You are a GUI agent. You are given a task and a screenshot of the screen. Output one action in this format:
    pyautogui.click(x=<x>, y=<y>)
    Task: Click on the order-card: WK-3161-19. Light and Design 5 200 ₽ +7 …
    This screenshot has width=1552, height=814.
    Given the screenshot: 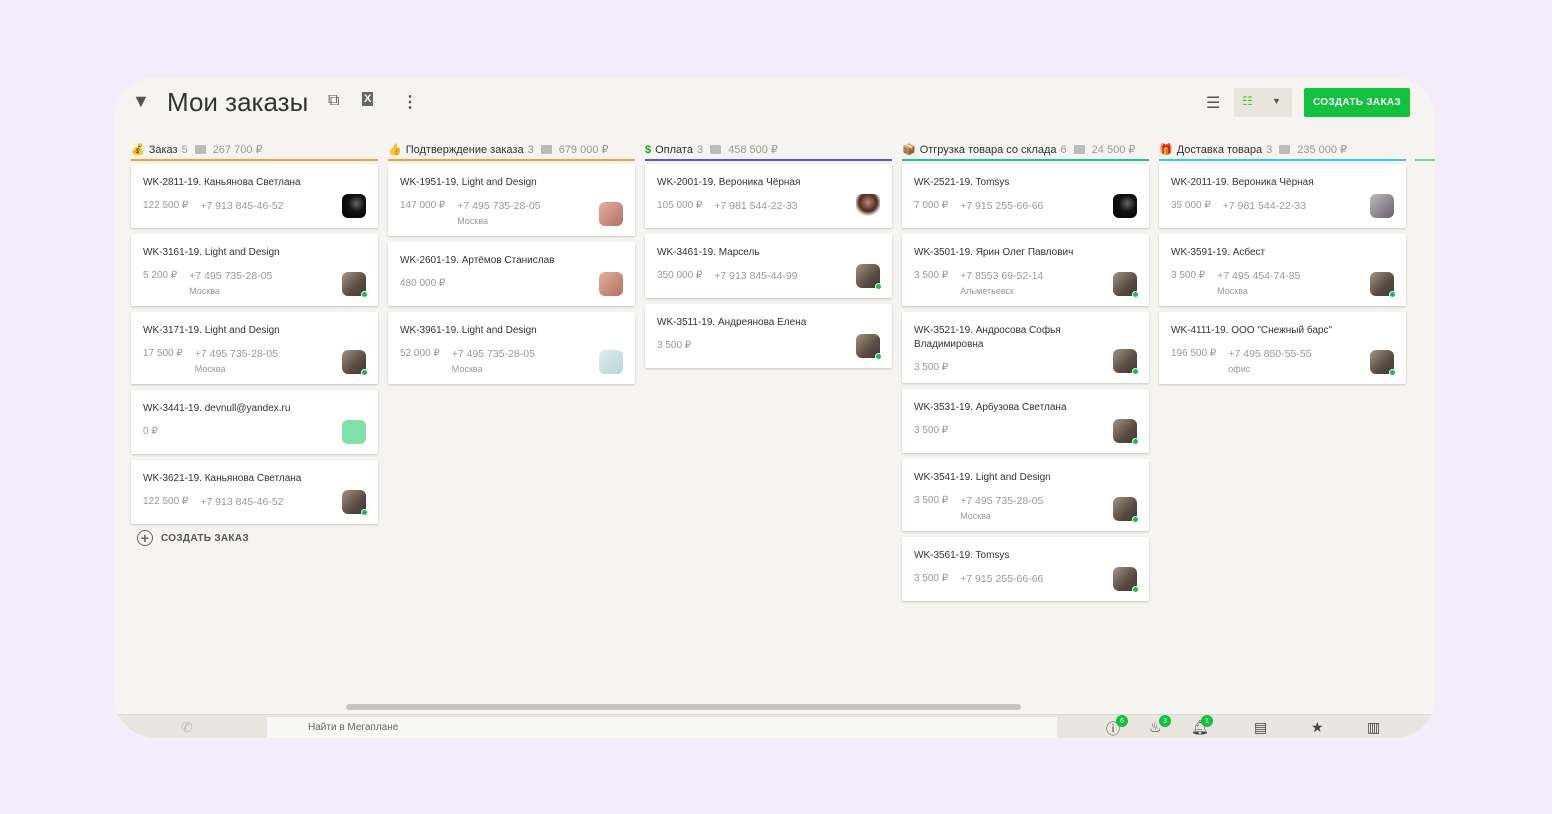 What is the action you would take?
    pyautogui.click(x=254, y=270)
    